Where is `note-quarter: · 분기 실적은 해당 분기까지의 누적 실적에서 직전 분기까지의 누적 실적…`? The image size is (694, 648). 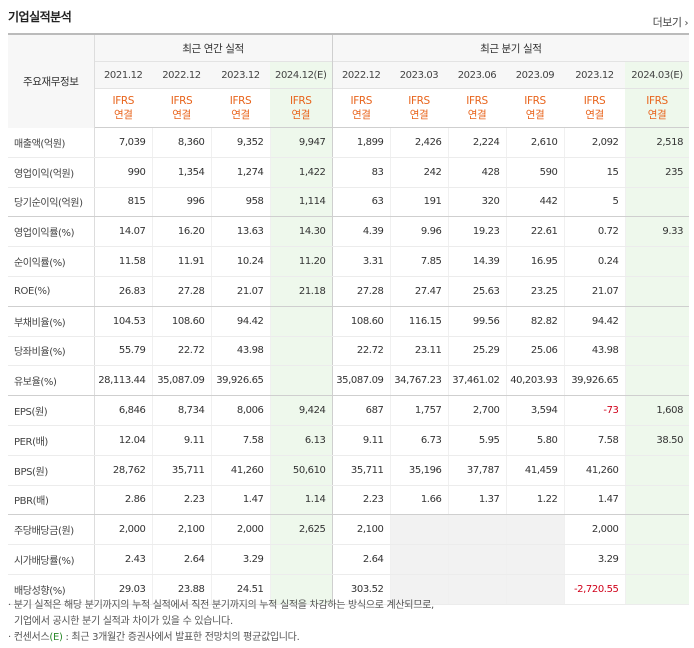
note-quarter: · 분기 실적은 해당 분기까지의 누적 실적에서 직전 분기까지의 누적 실적… is located at coordinates (221, 605).